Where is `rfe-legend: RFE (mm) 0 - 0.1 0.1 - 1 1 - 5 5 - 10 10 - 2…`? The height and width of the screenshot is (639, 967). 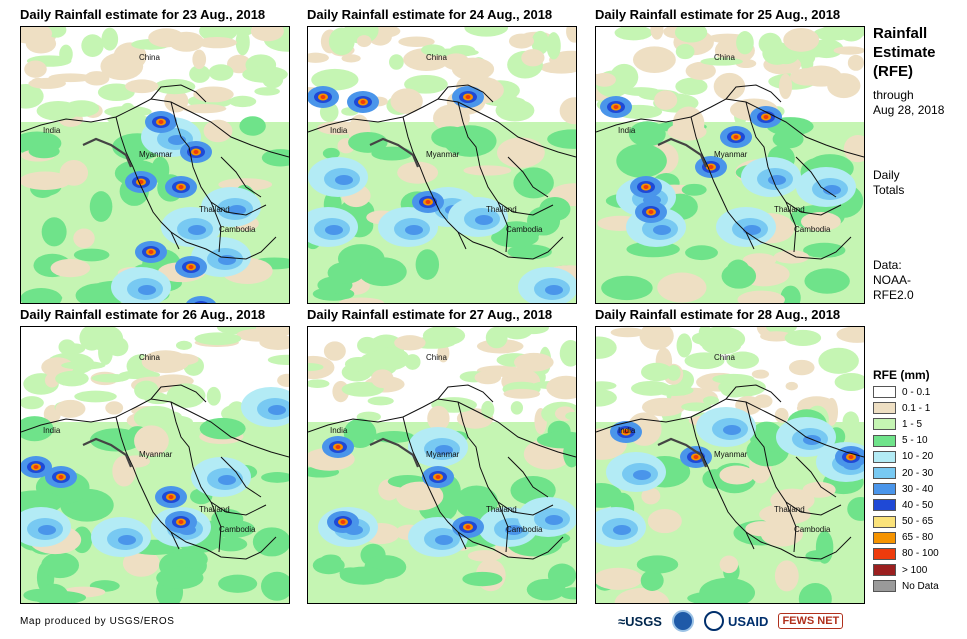
rfe-legend: RFE (mm) 0 - 0.1 0.1 - 1 1 - 5 5 - 10 10 - 2… is located at coordinates (918, 480).